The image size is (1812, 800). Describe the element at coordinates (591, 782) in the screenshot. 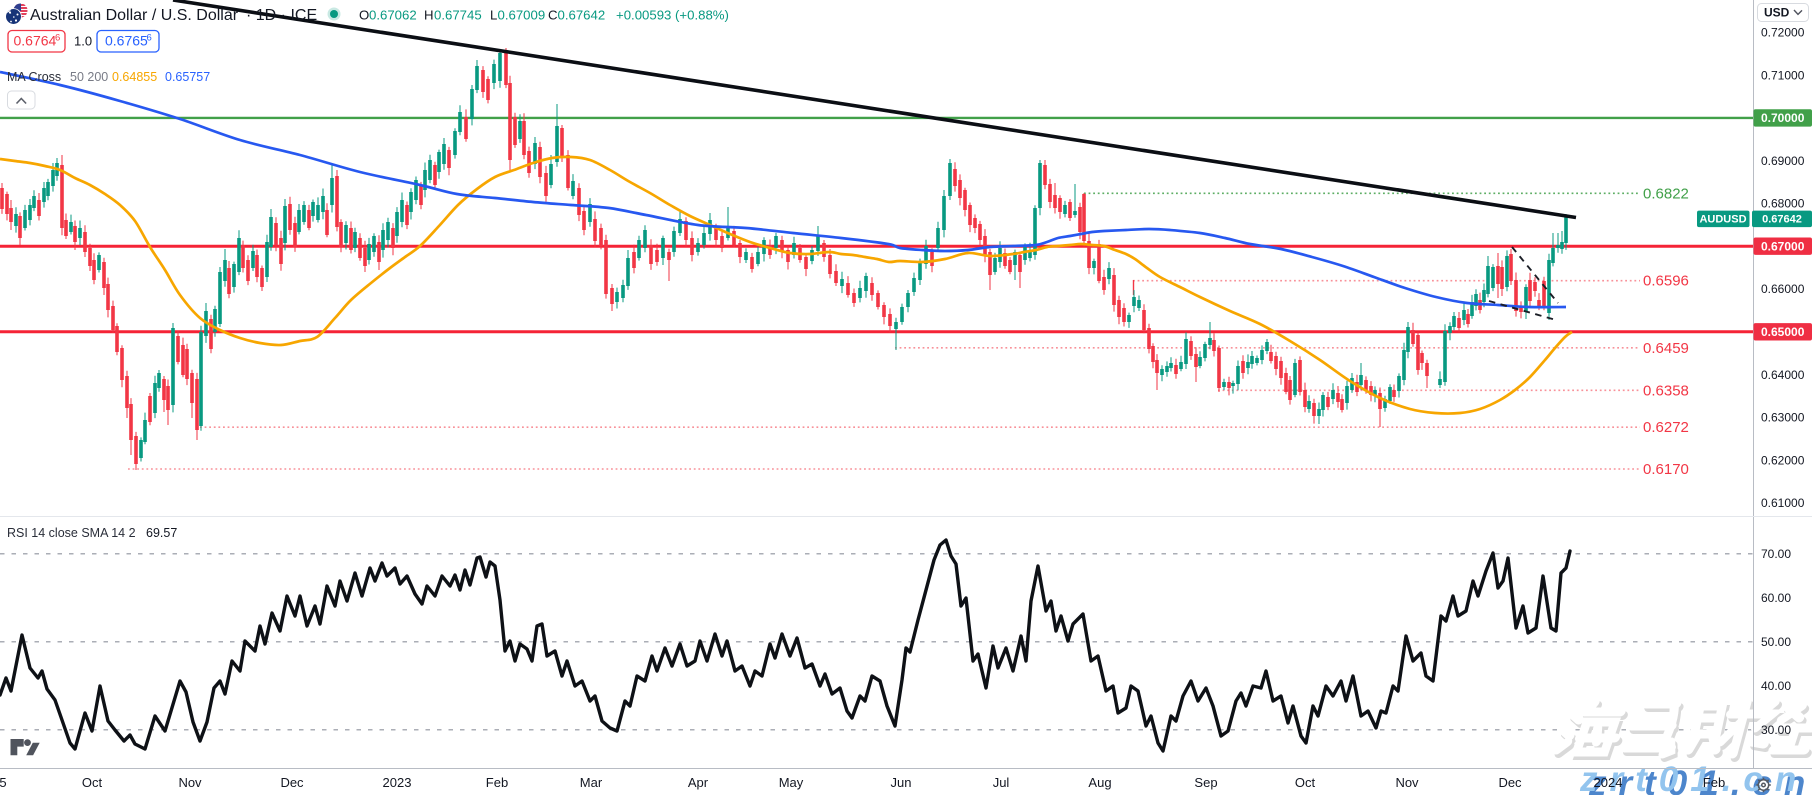

I see `svg-text: Mar` at that location.